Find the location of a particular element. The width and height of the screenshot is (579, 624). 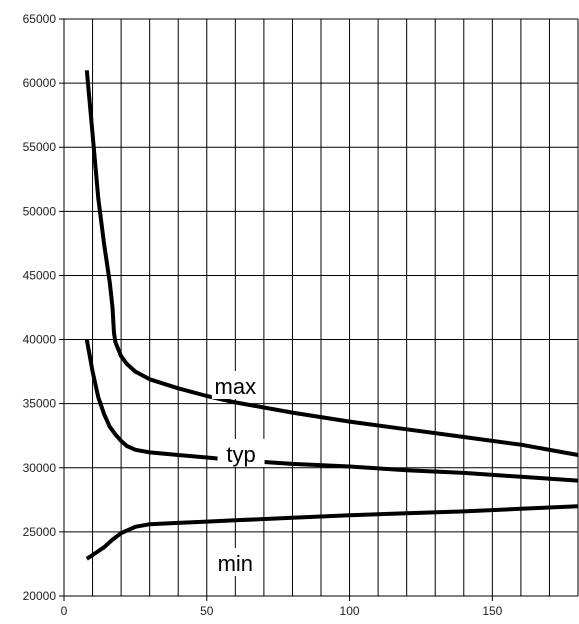

x-tick-label: 150 is located at coordinates (492, 611).